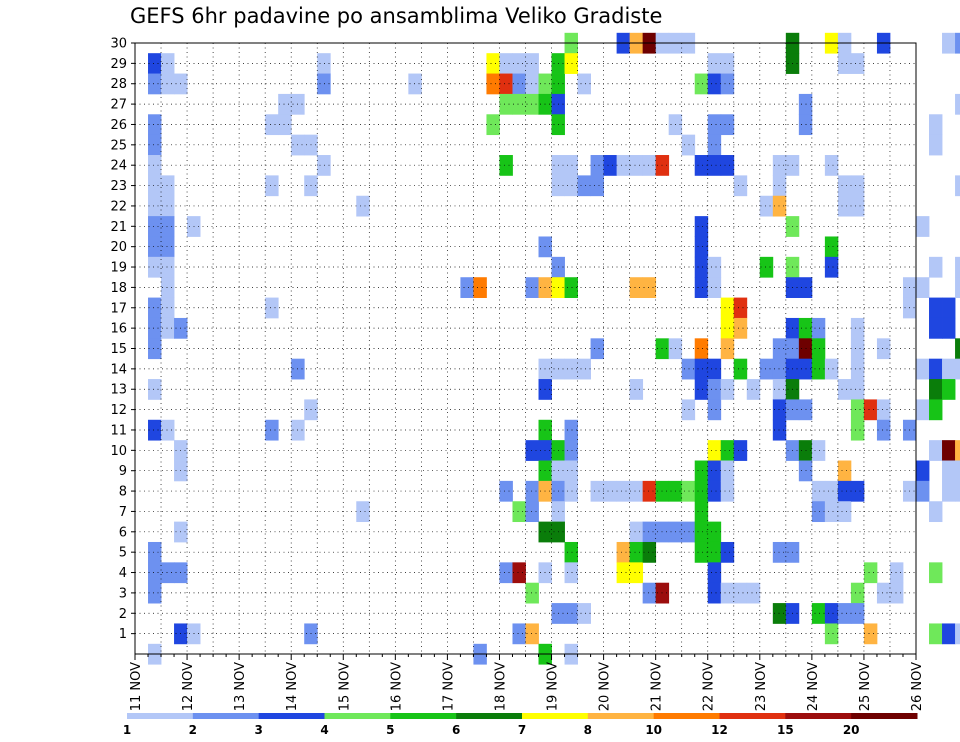  Describe the element at coordinates (193, 730) in the screenshot. I see `legend-label: 2` at that location.